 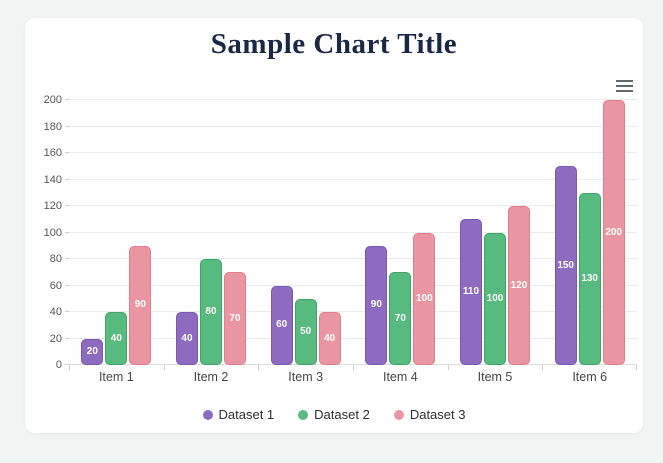 I want to click on bar-value-label: 70, so click(x=400, y=318).